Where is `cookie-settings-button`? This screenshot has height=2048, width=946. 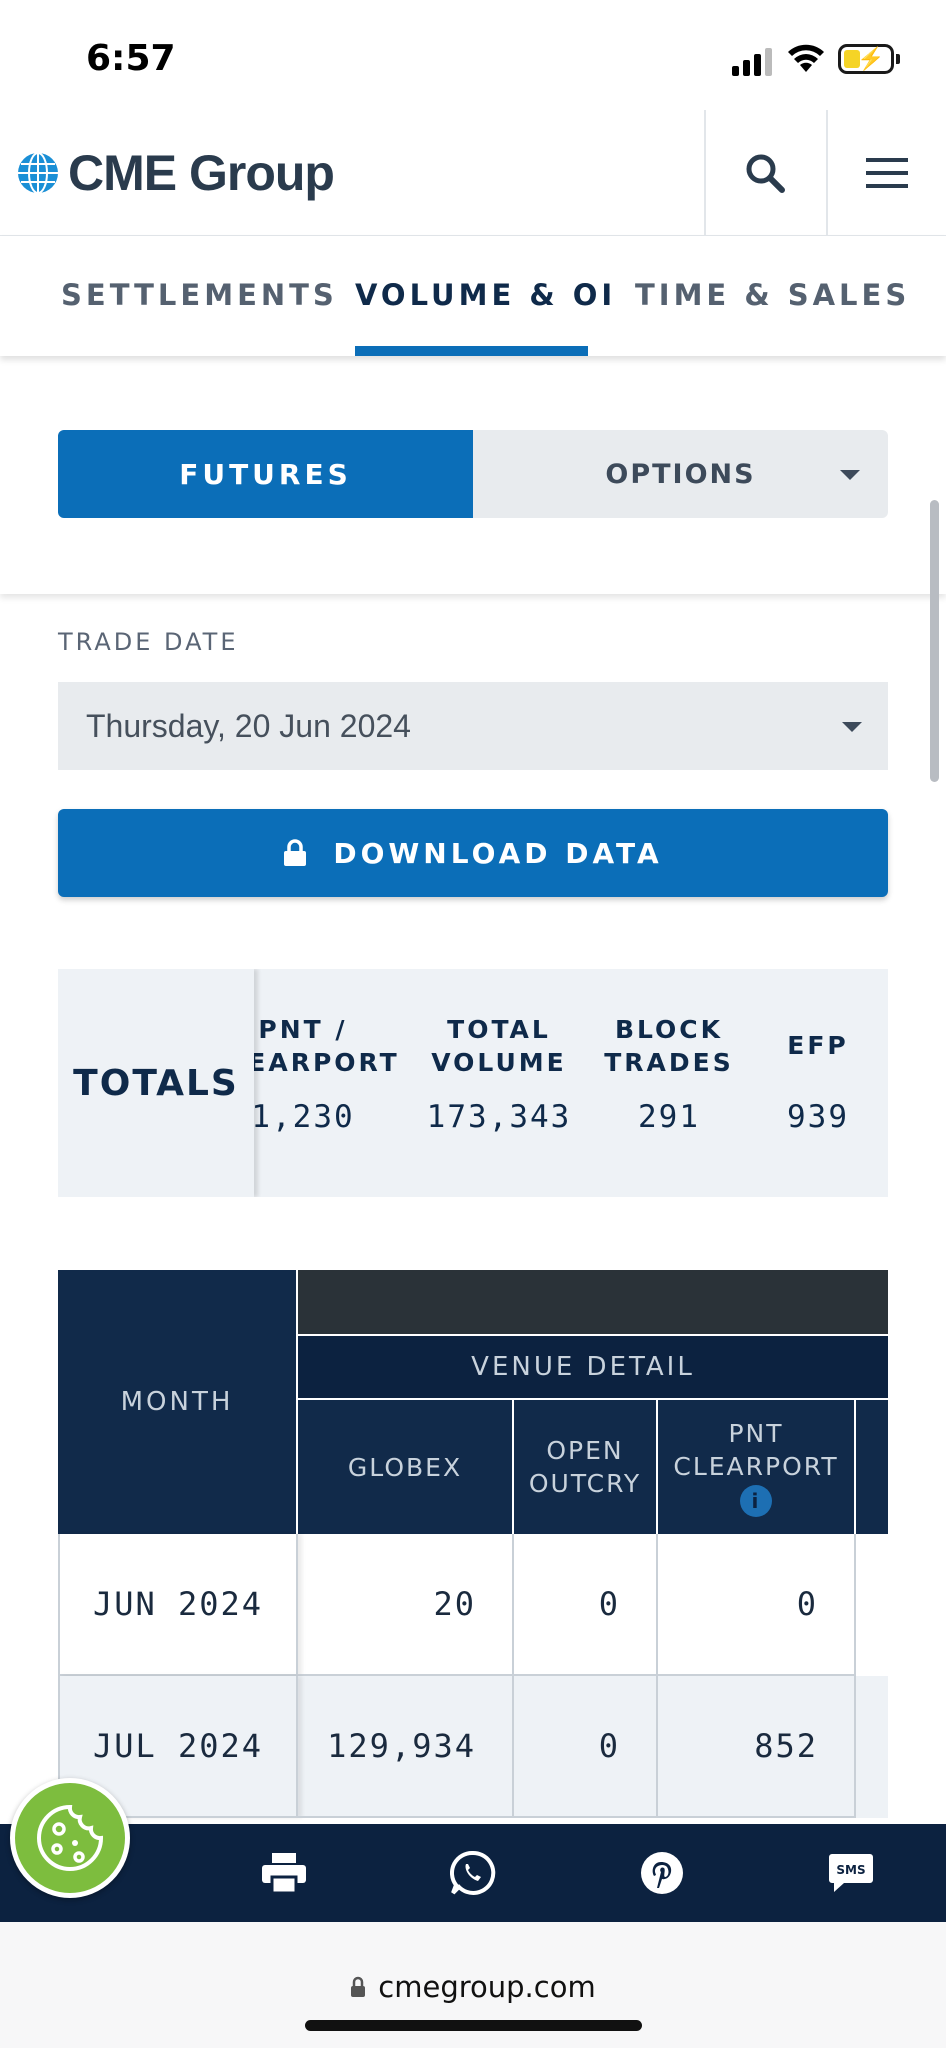
cookie-settings-button is located at coordinates (70, 1838).